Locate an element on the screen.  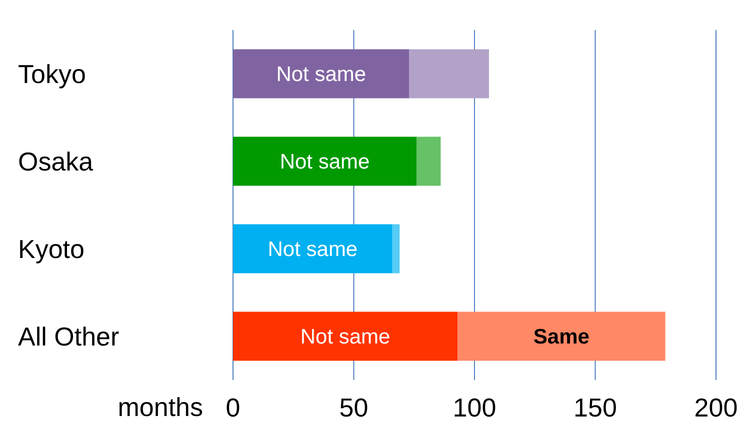
x-tick-label: 50 is located at coordinates (353, 407).